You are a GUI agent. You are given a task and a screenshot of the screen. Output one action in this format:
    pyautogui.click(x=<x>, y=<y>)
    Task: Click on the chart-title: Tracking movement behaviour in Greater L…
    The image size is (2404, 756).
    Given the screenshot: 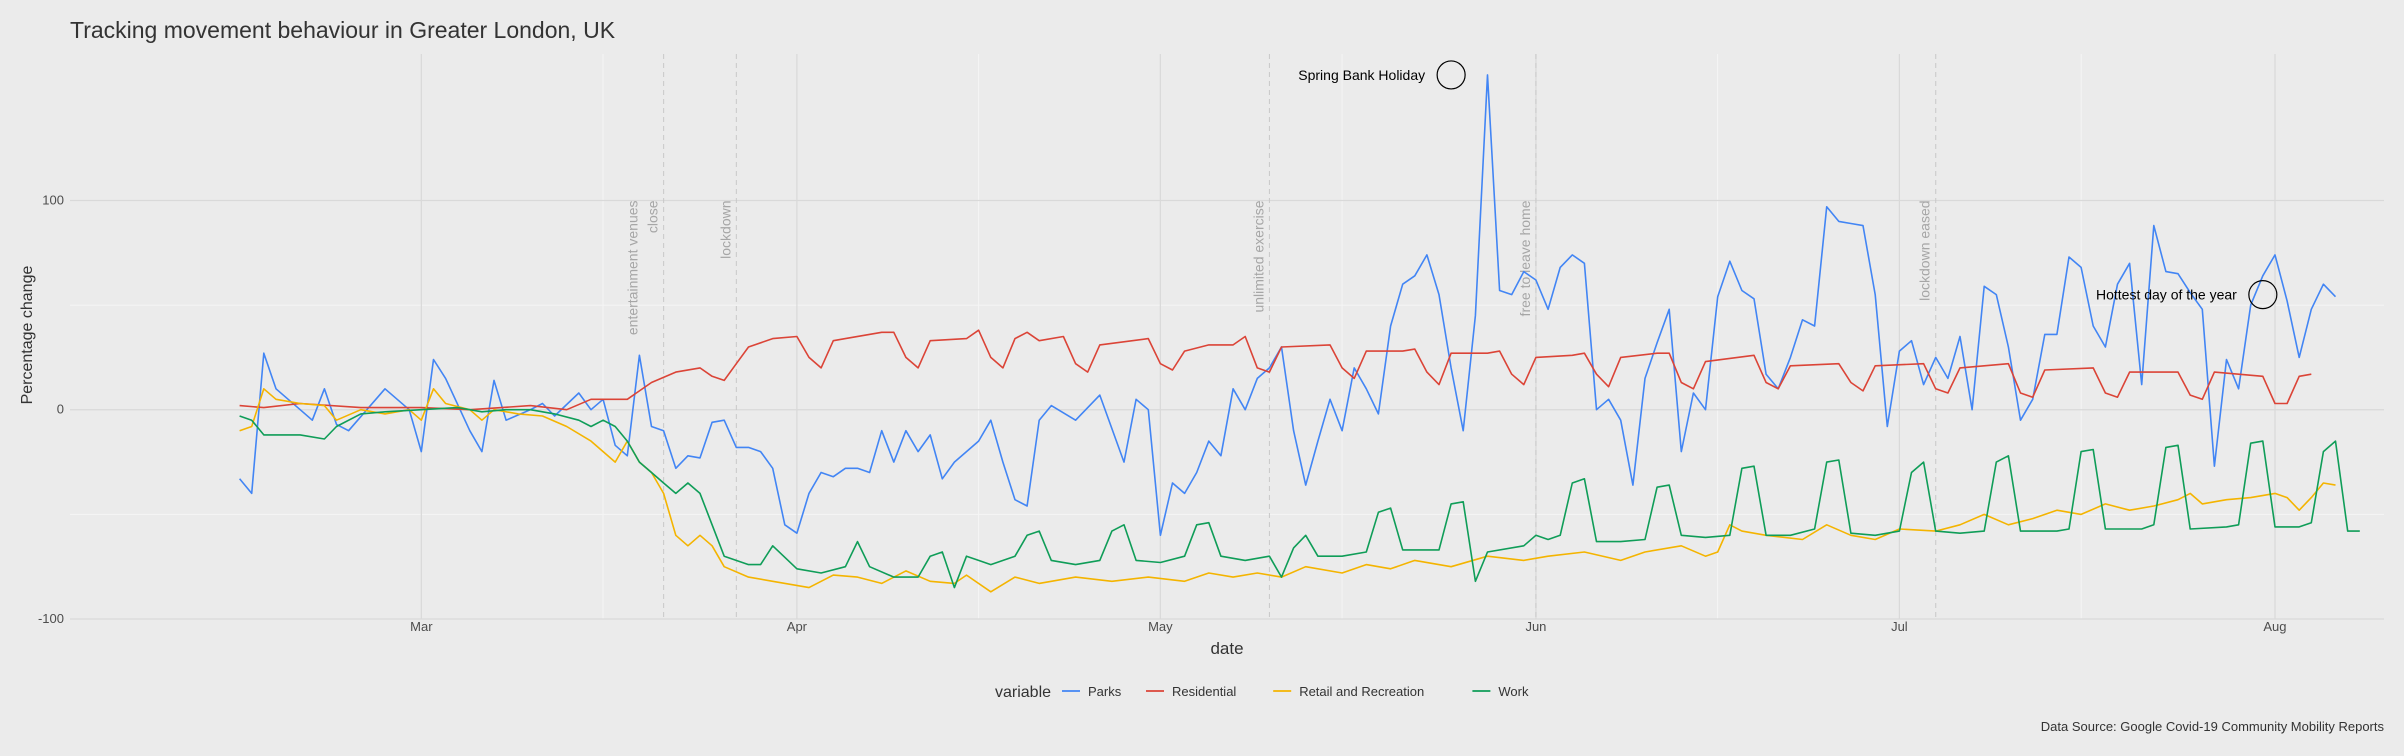 What is the action you would take?
    pyautogui.click(x=343, y=30)
    